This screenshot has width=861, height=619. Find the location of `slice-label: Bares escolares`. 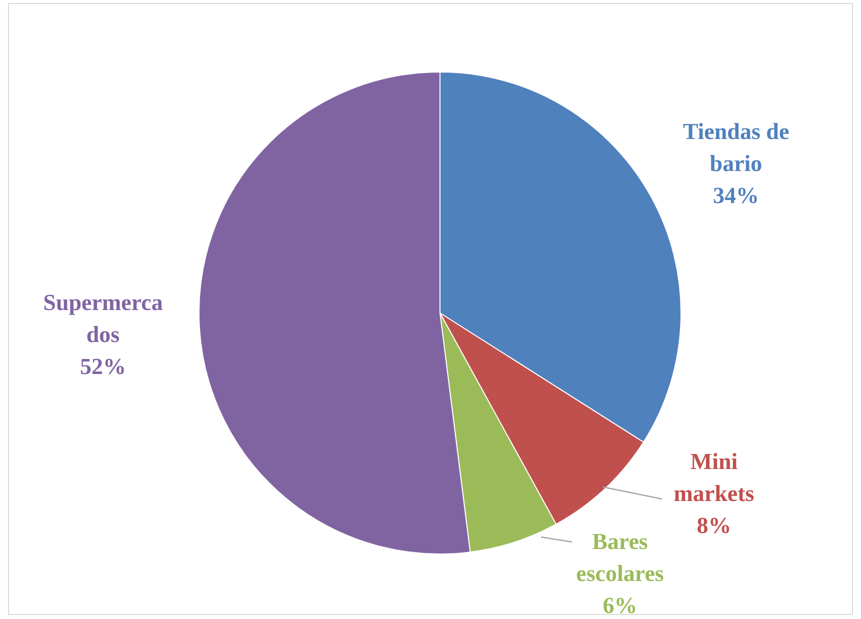

slice-label: Bares escolares is located at coordinates (620, 557).